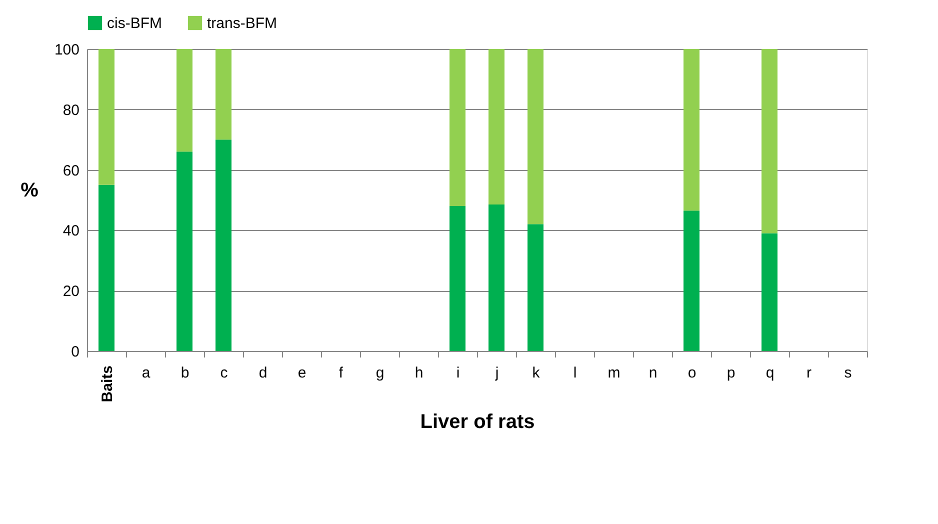 The image size is (938, 524). What do you see at coordinates (67, 50) in the screenshot?
I see `y-tick-label: 100` at bounding box center [67, 50].